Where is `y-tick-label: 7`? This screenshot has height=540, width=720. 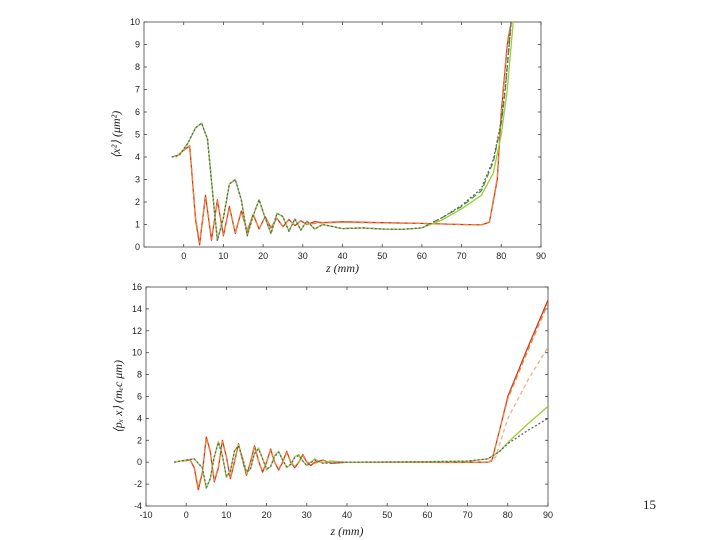
y-tick-label: 7 is located at coordinates (137, 90).